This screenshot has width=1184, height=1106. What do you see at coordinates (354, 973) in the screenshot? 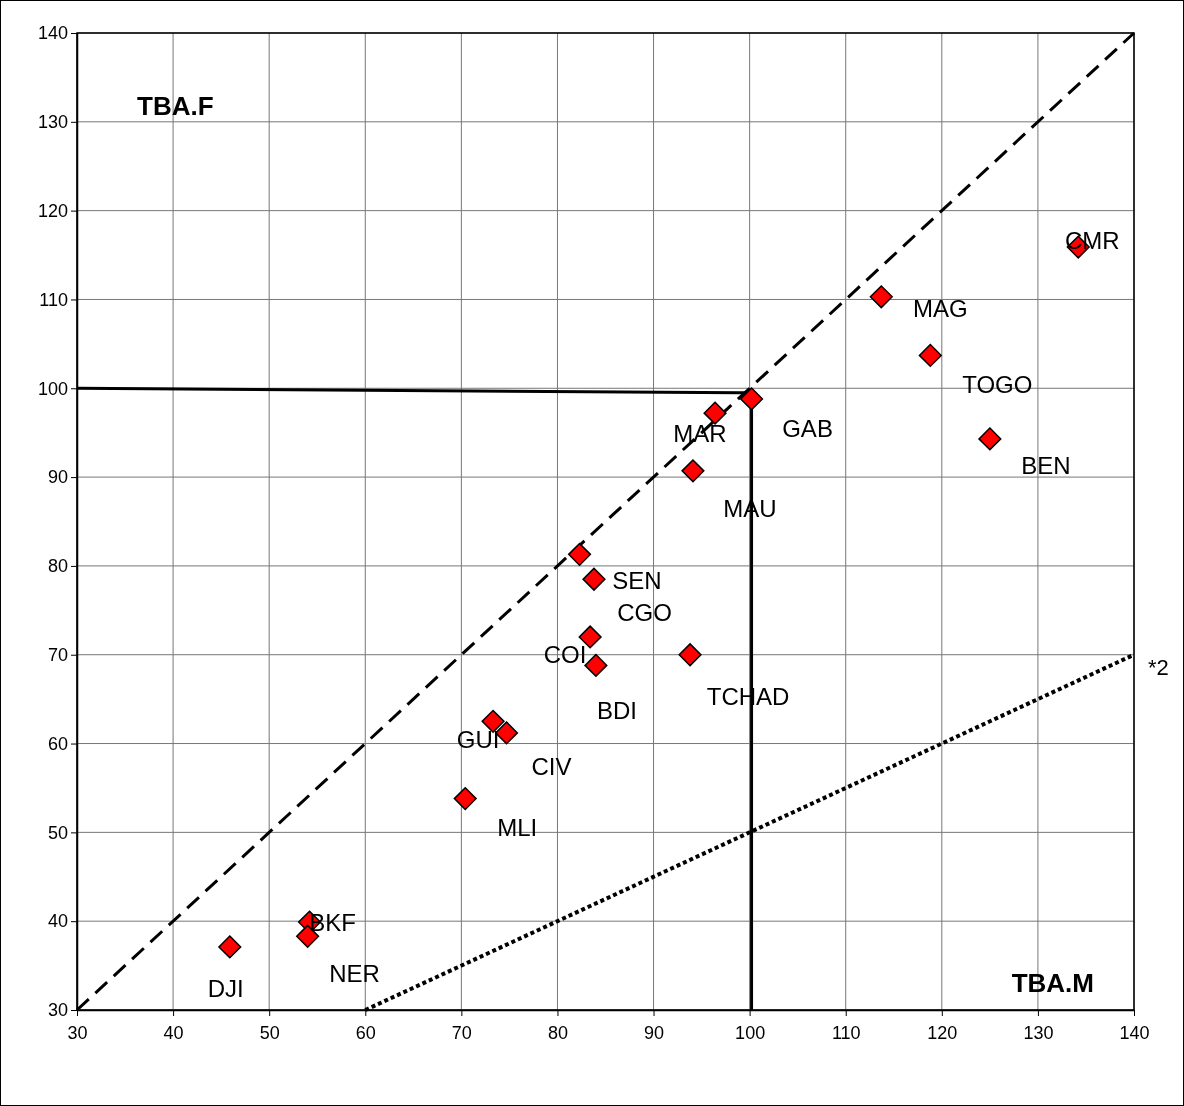
I see `annotation: NER` at bounding box center [354, 973].